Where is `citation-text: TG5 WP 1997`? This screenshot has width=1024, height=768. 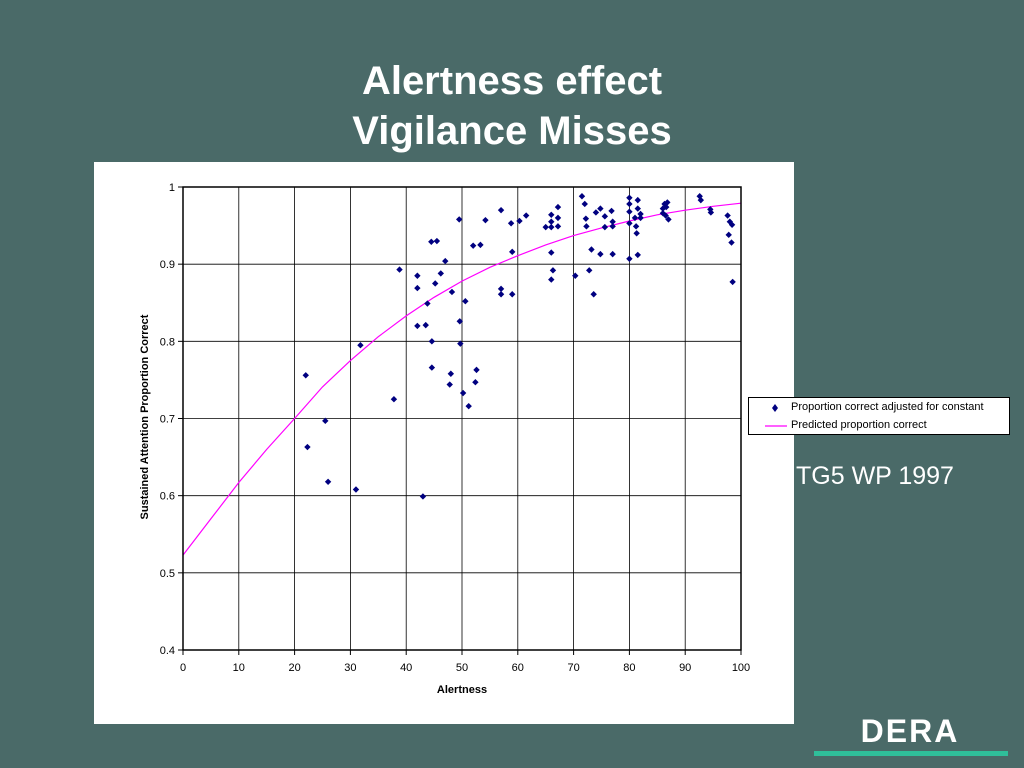 citation-text: TG5 WP 1997 is located at coordinates (875, 476).